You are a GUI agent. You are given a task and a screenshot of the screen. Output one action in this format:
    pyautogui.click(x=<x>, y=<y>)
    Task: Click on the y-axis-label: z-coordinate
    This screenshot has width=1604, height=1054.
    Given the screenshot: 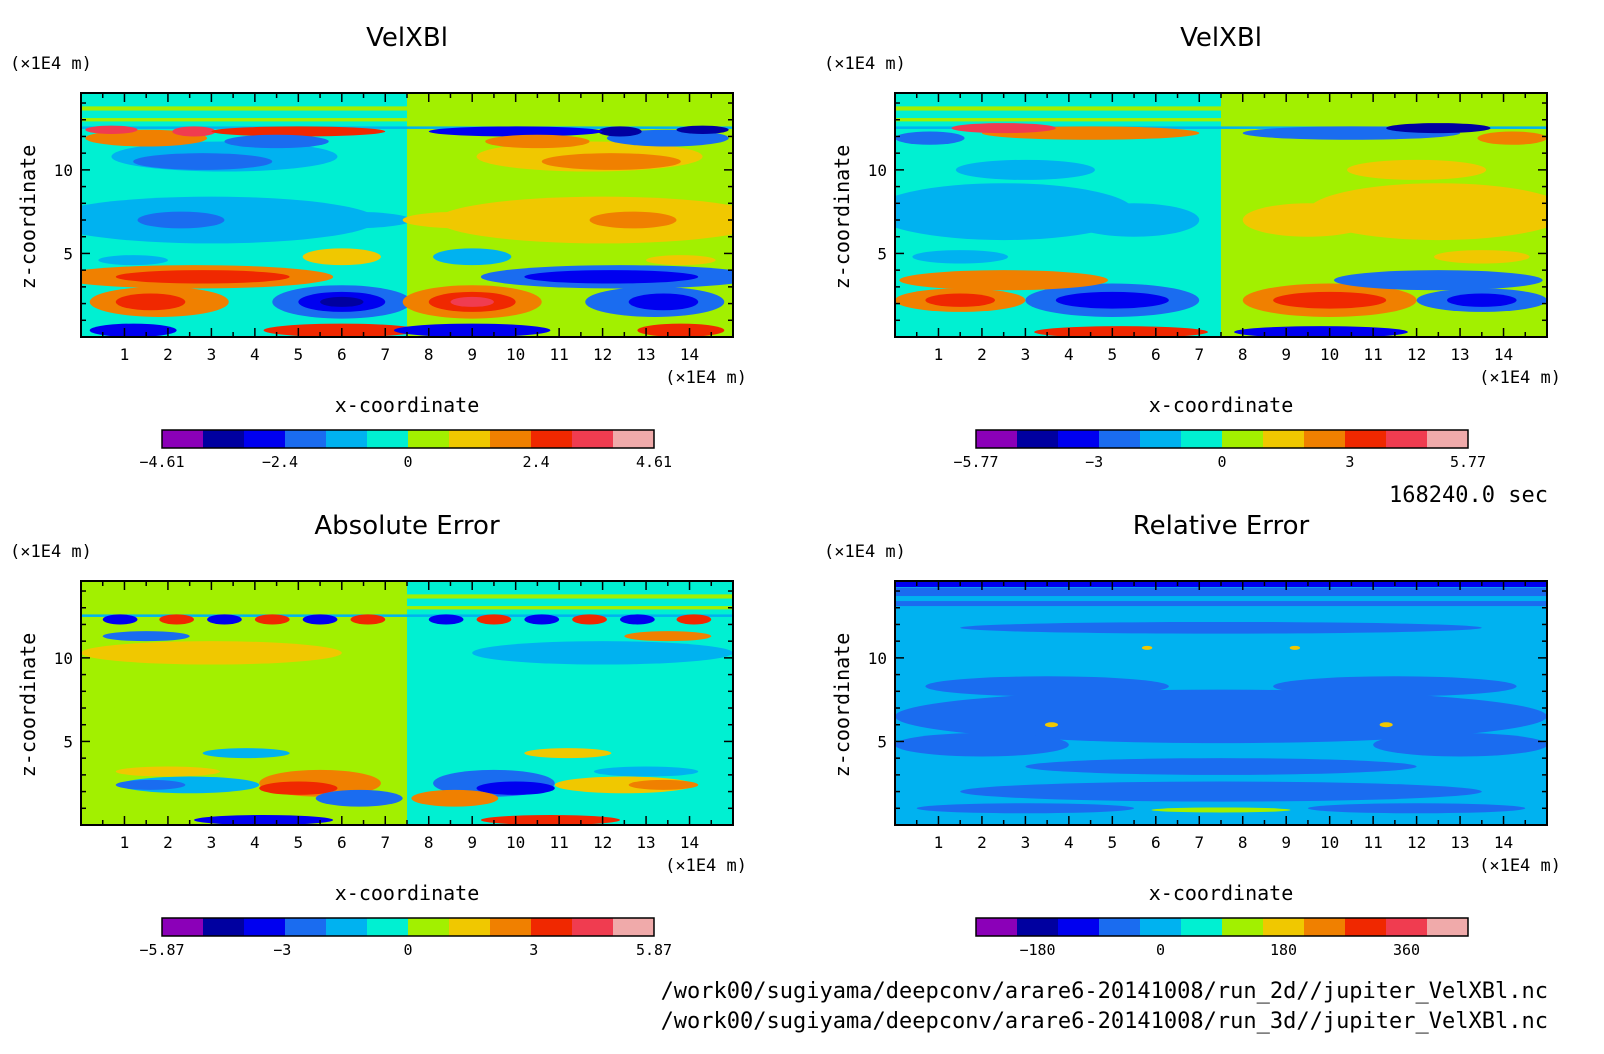 What is the action you would take?
    pyautogui.click(x=842, y=217)
    